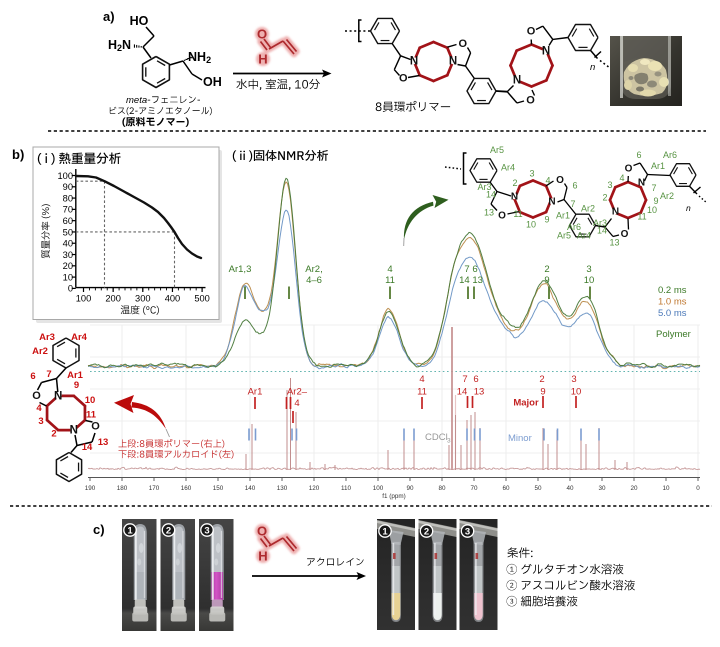 This screenshot has height=647, width=720. I want to click on svg-text: 110, so click(346, 488).